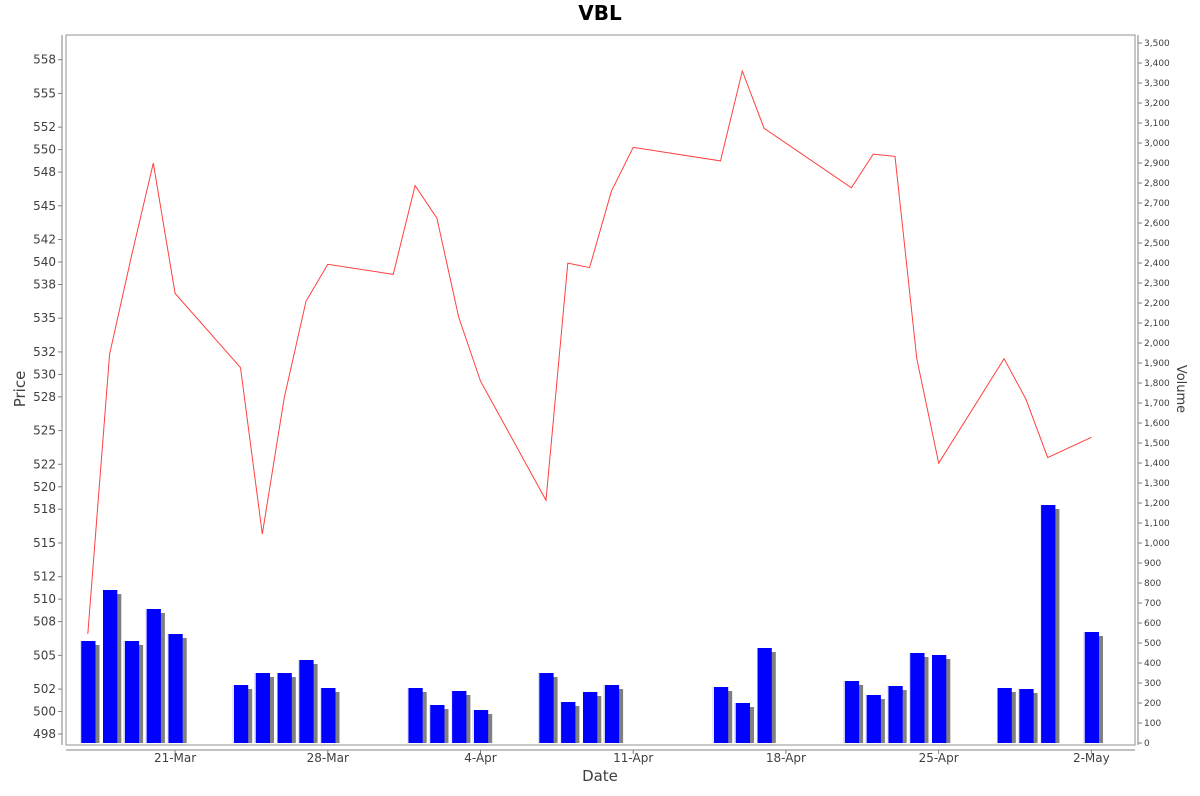 This screenshot has width=1200, height=796. Describe the element at coordinates (44, 284) in the screenshot. I see `price-tick-label: 538` at that location.